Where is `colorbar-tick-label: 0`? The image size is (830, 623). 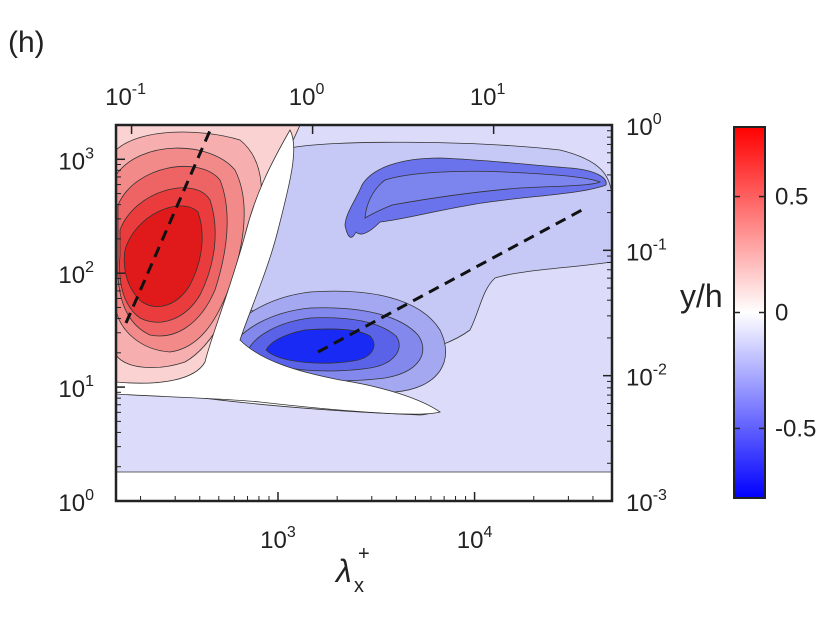
colorbar-tick-label: 0 is located at coordinates (781, 313).